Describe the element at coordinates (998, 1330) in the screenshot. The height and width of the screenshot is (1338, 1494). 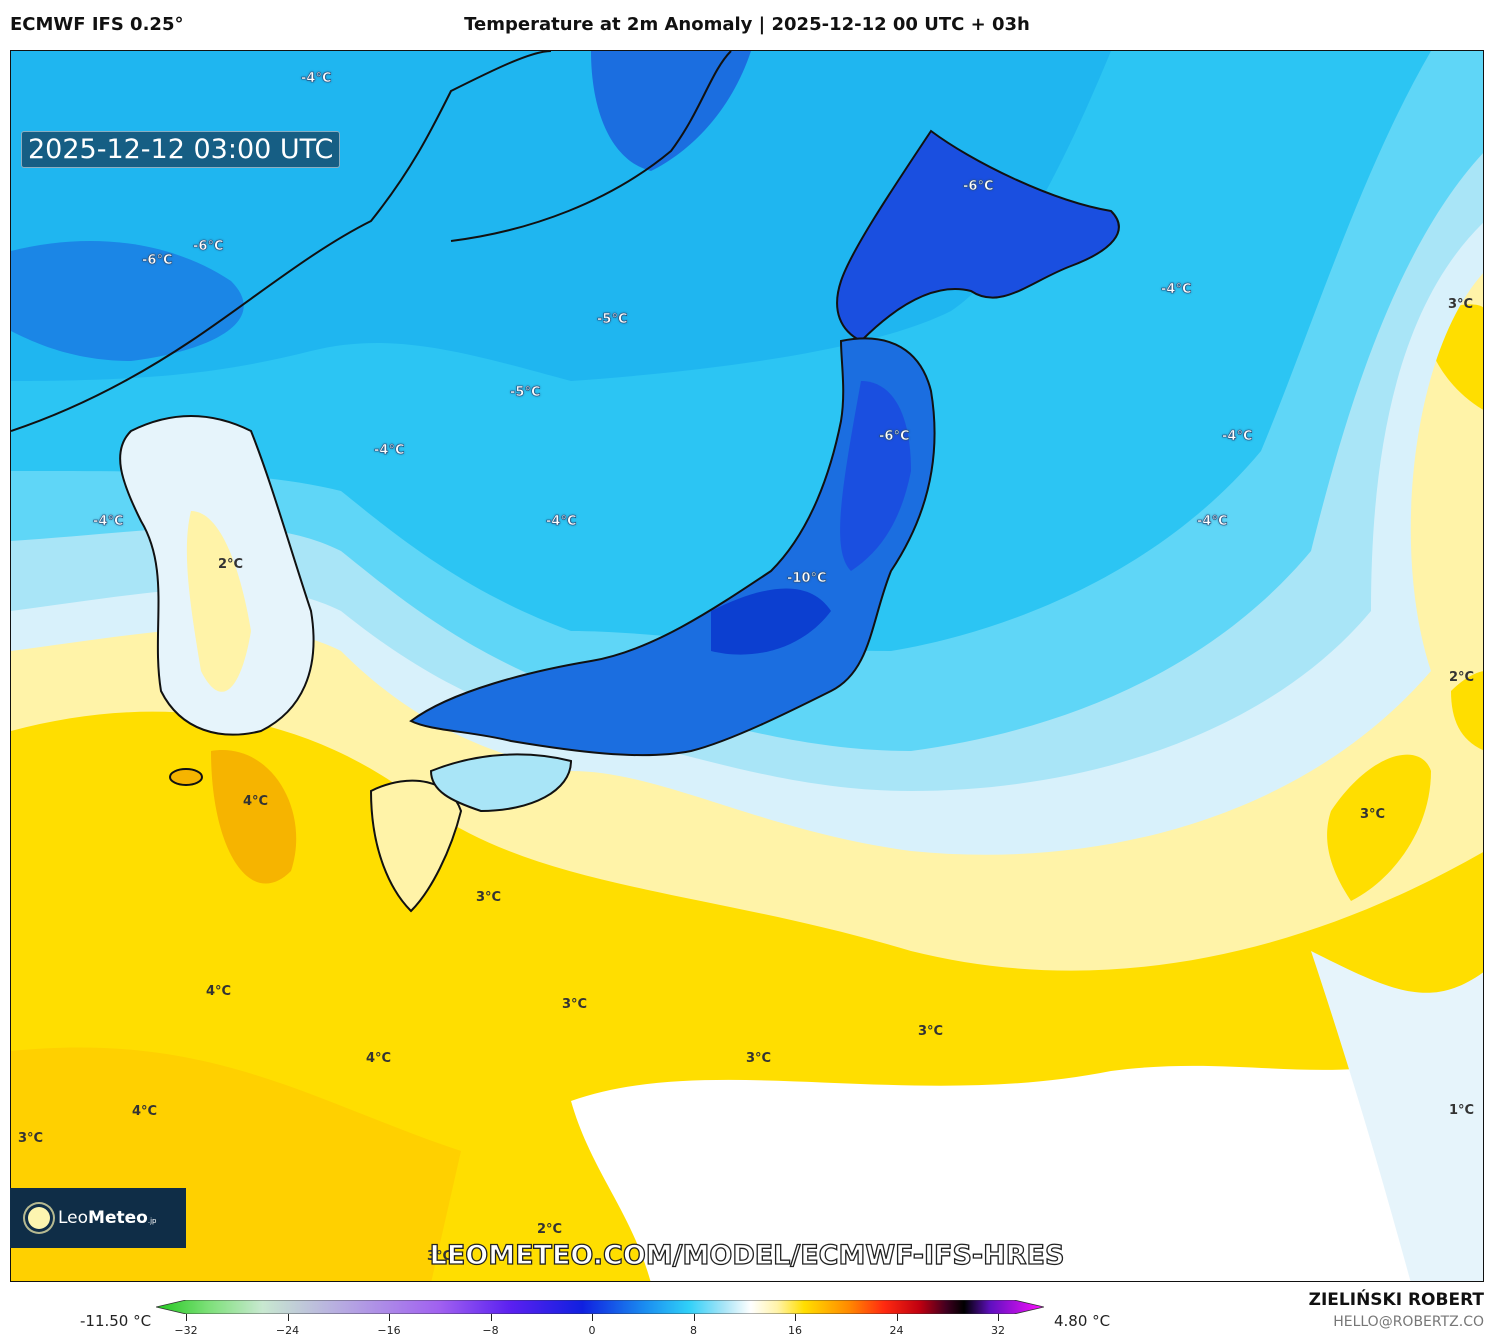
I see `colorbar-tick-label: 32` at that location.